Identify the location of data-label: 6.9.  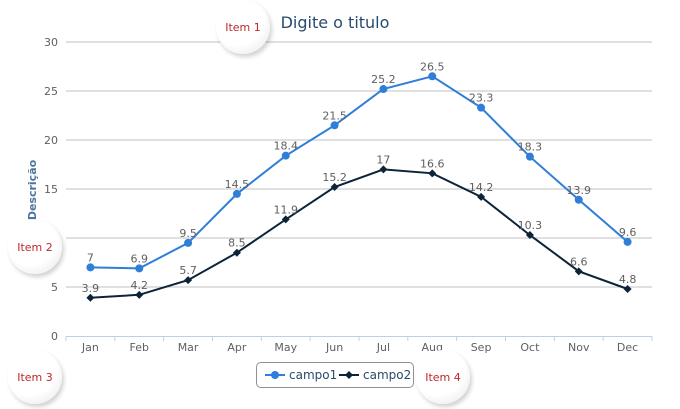
(140, 258).